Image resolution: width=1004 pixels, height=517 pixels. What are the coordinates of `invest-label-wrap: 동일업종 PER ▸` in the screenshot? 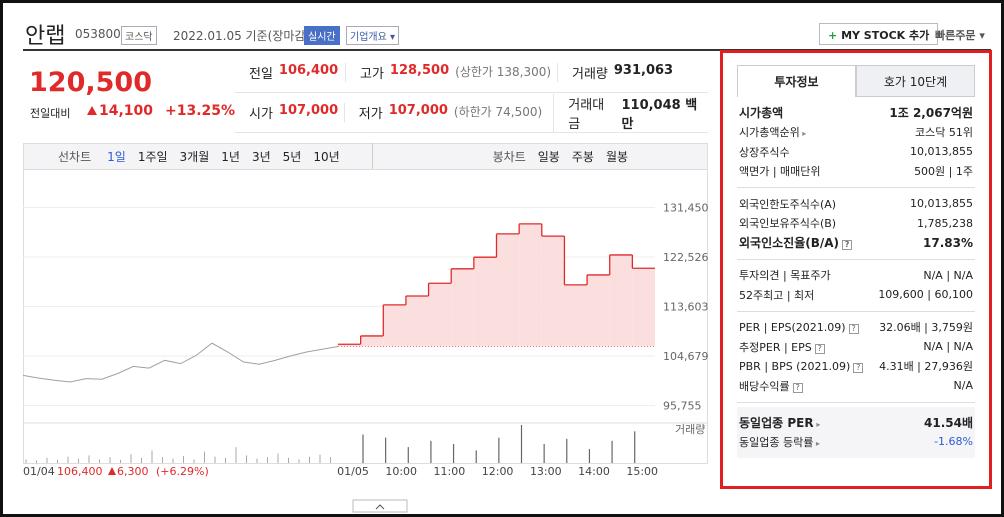 It's located at (780, 422).